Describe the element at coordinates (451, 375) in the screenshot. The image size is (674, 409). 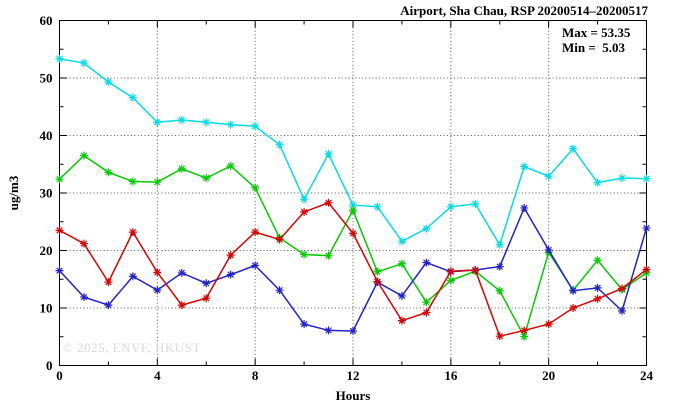
I see `x-tick-label: 16` at that location.